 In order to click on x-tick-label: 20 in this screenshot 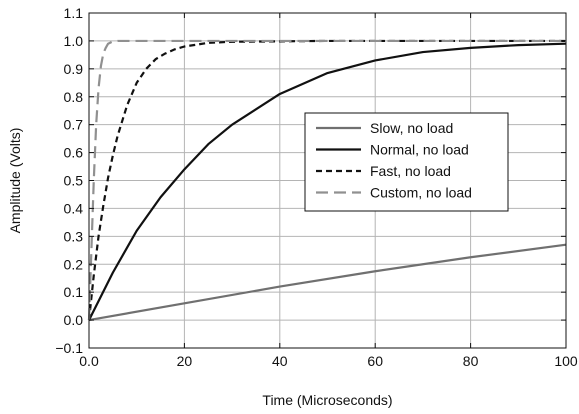, I will do `click(185, 361)`.